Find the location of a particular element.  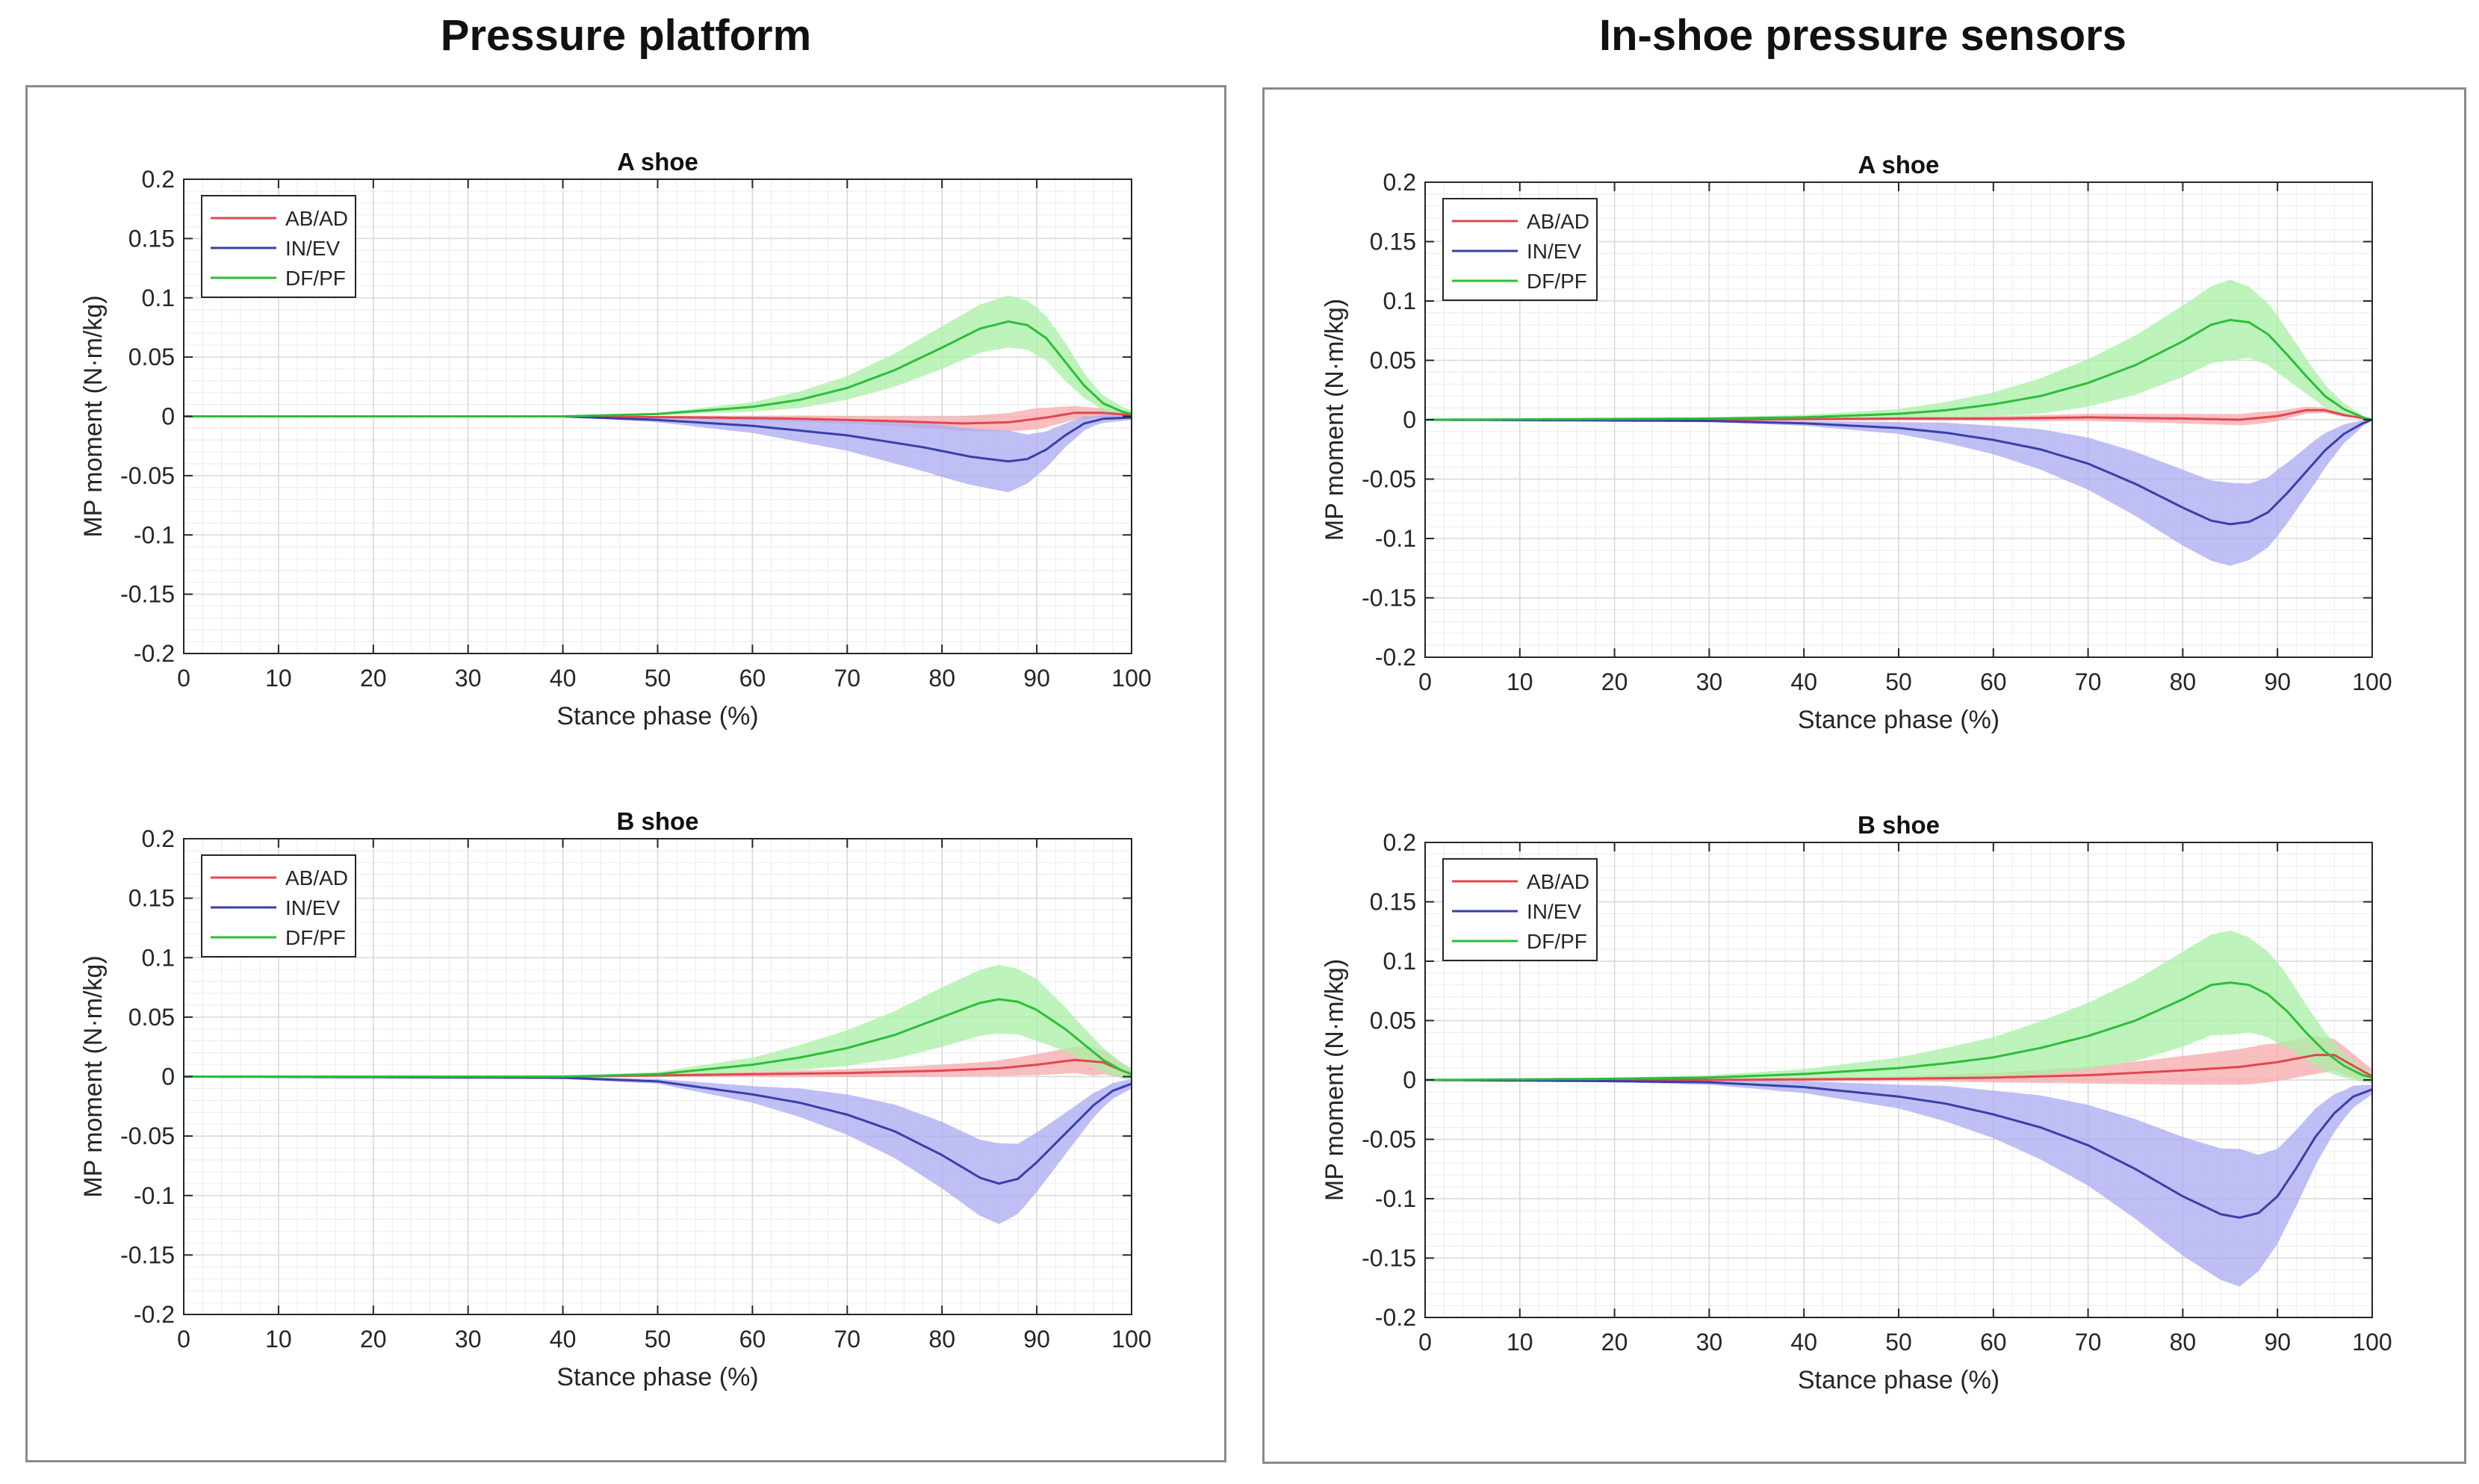

y-axis-label: MP moment (N·m/kg) is located at coordinates (93, 416).